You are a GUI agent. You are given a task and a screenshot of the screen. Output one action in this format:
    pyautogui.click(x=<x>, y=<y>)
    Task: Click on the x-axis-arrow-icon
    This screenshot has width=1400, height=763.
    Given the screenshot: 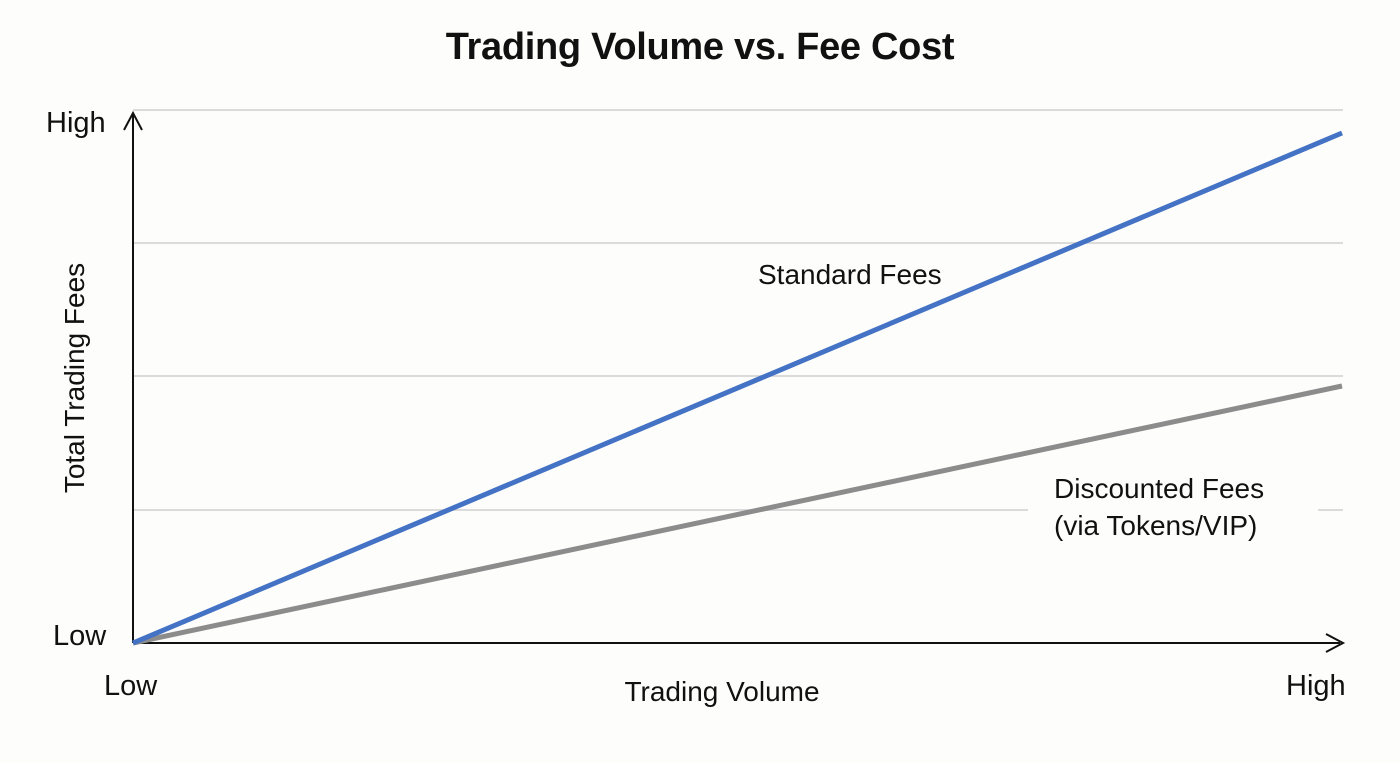 What is the action you would take?
    pyautogui.click(x=1335, y=643)
    